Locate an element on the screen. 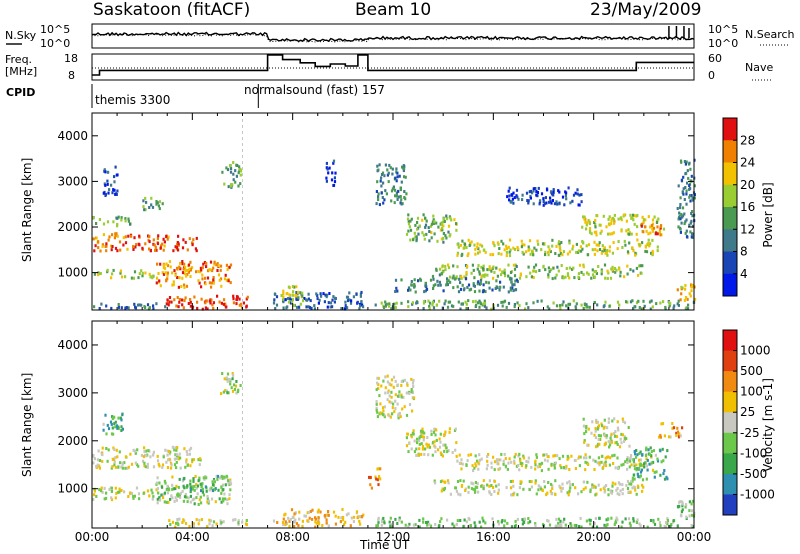 The image size is (800, 554). velocity-colorbar-segment is located at coordinates (730, 382).